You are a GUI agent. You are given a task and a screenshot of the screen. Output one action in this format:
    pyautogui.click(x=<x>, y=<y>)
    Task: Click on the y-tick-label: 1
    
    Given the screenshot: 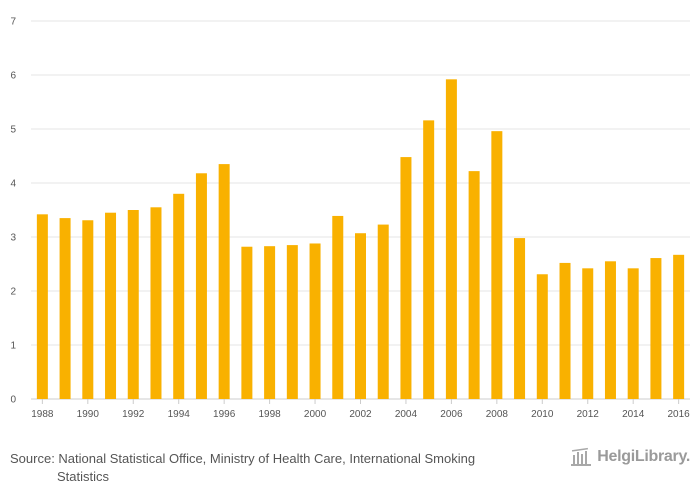 What is the action you would take?
    pyautogui.click(x=13, y=346)
    